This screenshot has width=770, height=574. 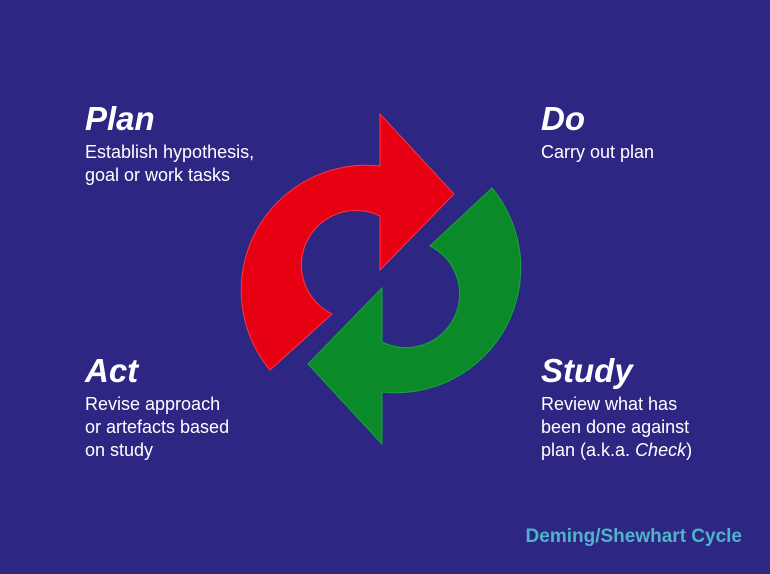 I want to click on act-description-line: on study, so click(x=119, y=450).